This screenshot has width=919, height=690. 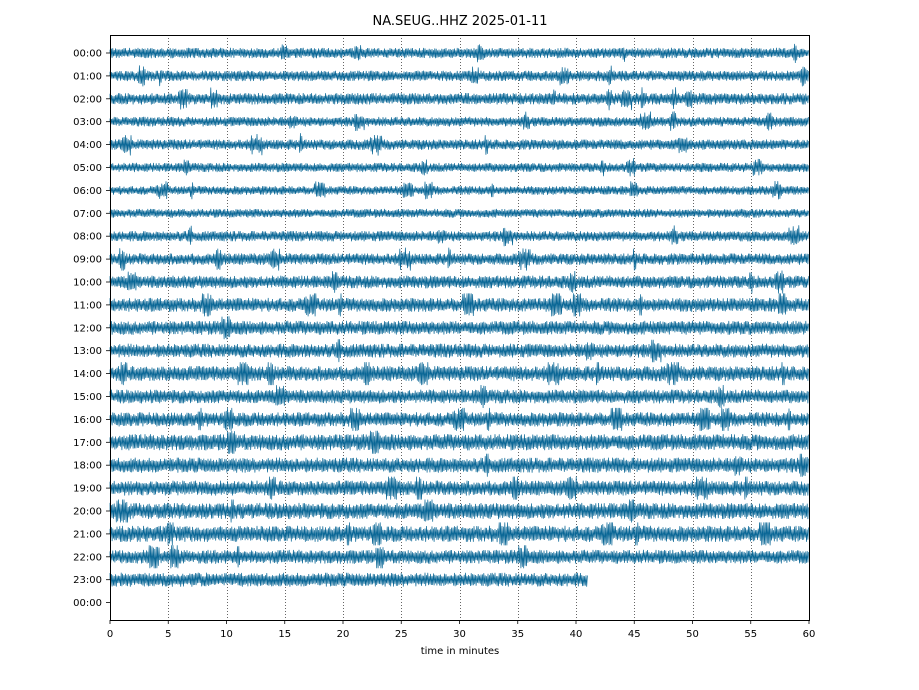 What do you see at coordinates (750, 634) in the screenshot?
I see `x-tick-label: 55` at bounding box center [750, 634].